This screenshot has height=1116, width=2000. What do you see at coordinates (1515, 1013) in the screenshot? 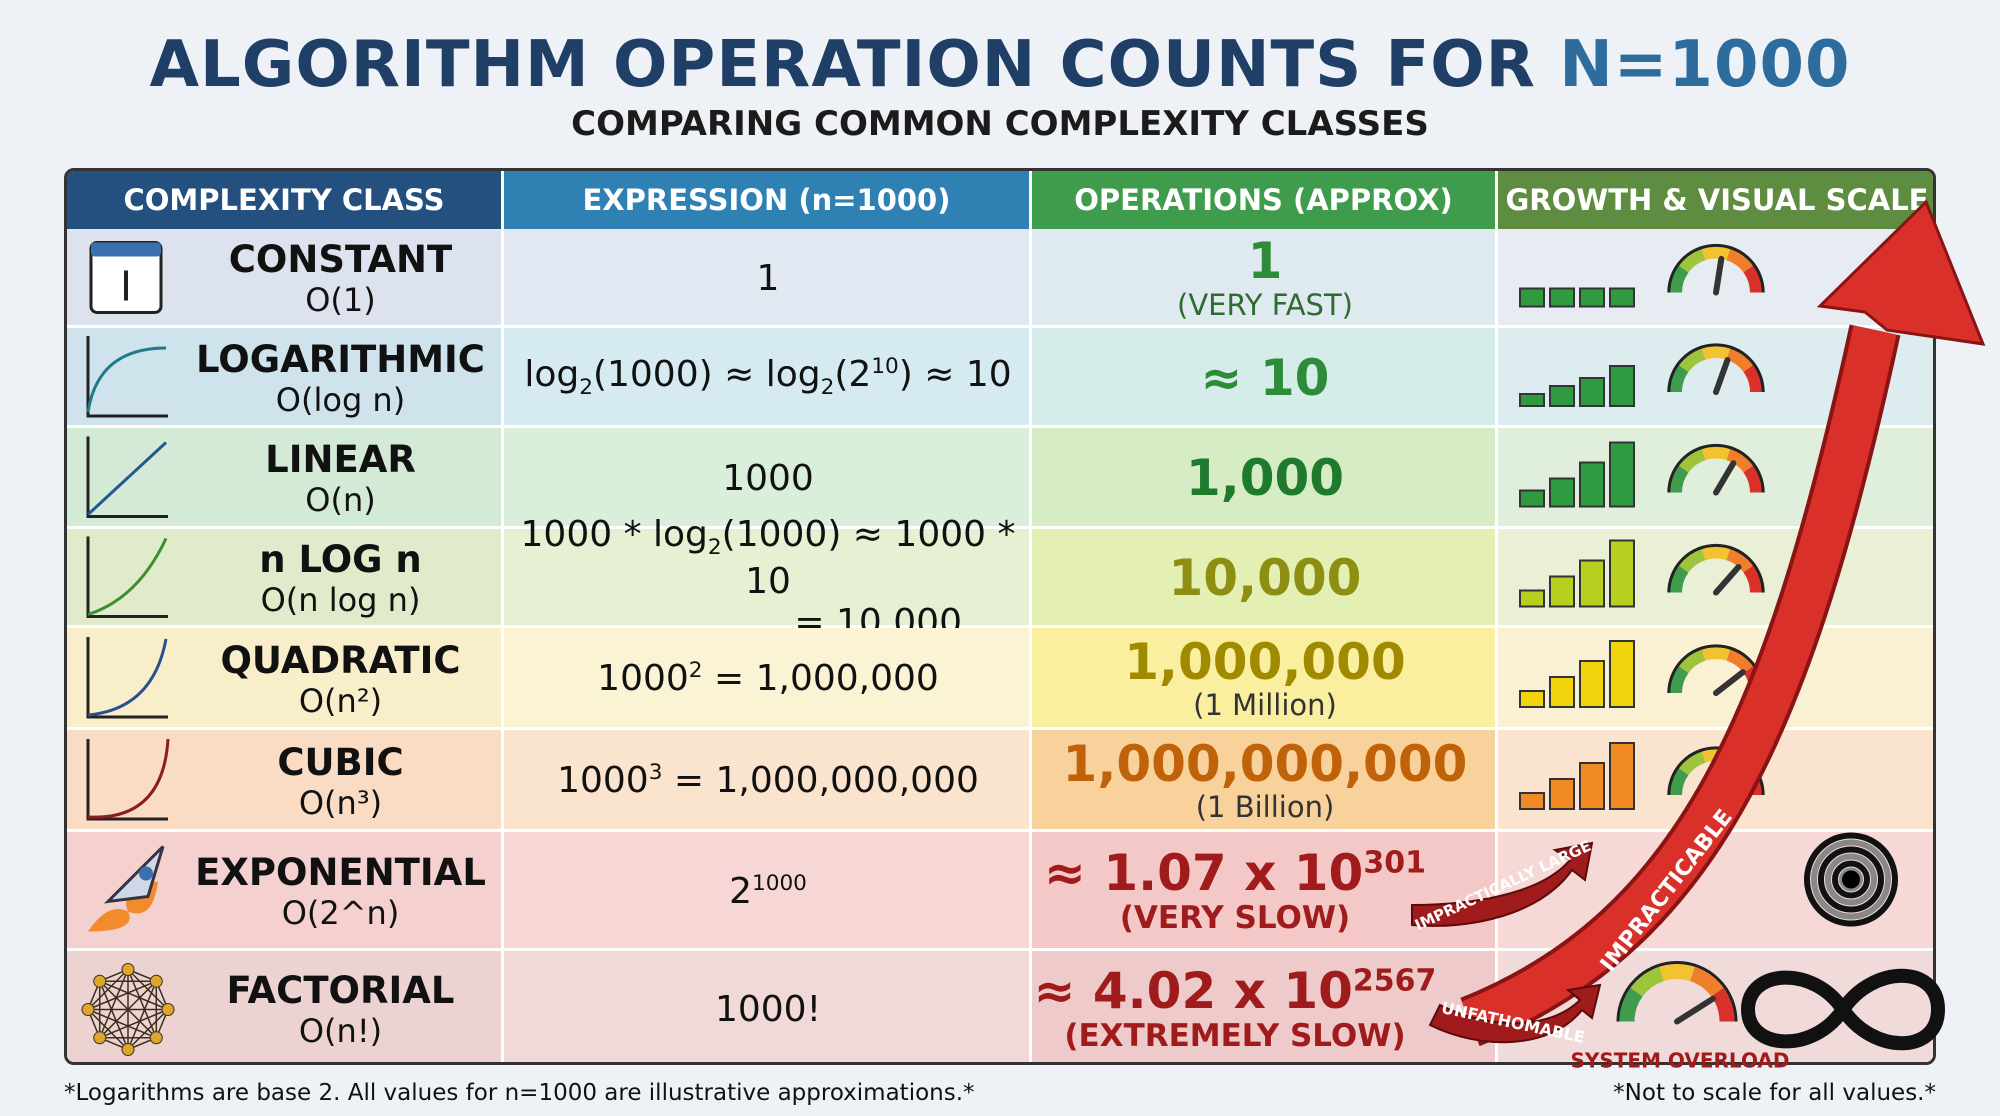
I see `annotation-arrow` at bounding box center [1515, 1013].